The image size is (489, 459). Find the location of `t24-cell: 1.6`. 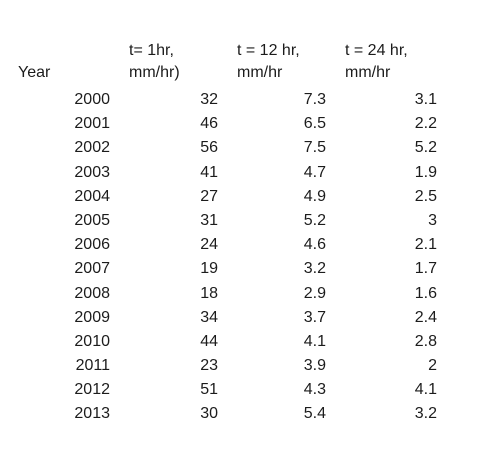

t24-cell: 1.6 is located at coordinates (425, 293).